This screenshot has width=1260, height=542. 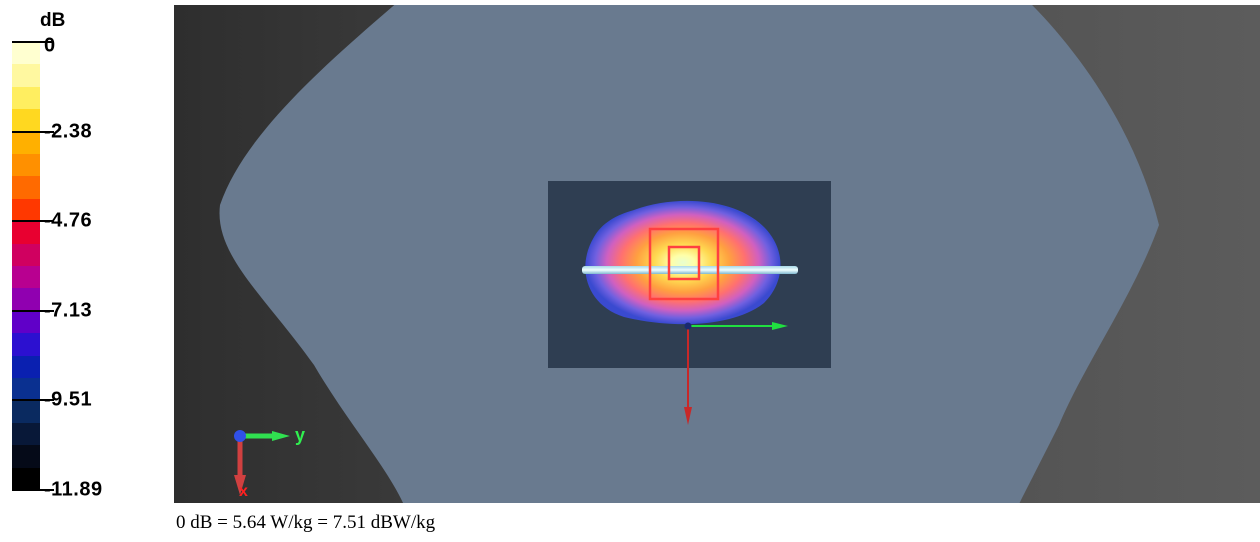 I want to click on zoom-cube-outer, so click(x=684, y=264).